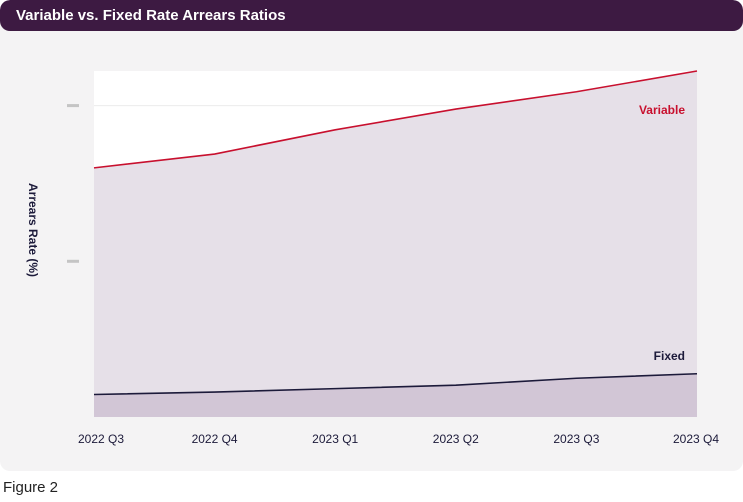 The width and height of the screenshot is (743, 502). Describe the element at coordinates (576, 439) in the screenshot. I see `x-tick-label: 2023 Q3` at that location.